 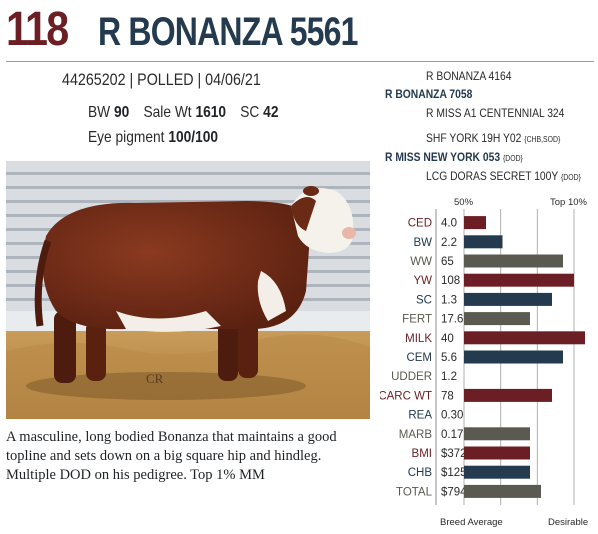 What do you see at coordinates (454, 454) in the screenshot?
I see `trait-value: $372` at bounding box center [454, 454].